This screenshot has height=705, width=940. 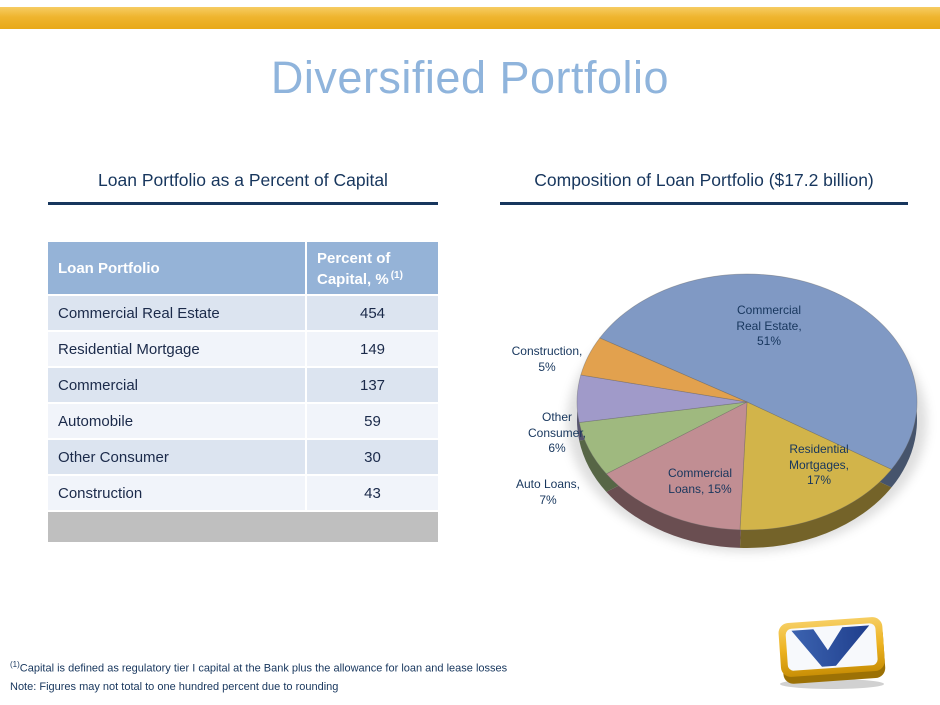 I want to click on table-header-row: Loan Portfolio Percent of Capital, % (1), so click(x=243, y=268).